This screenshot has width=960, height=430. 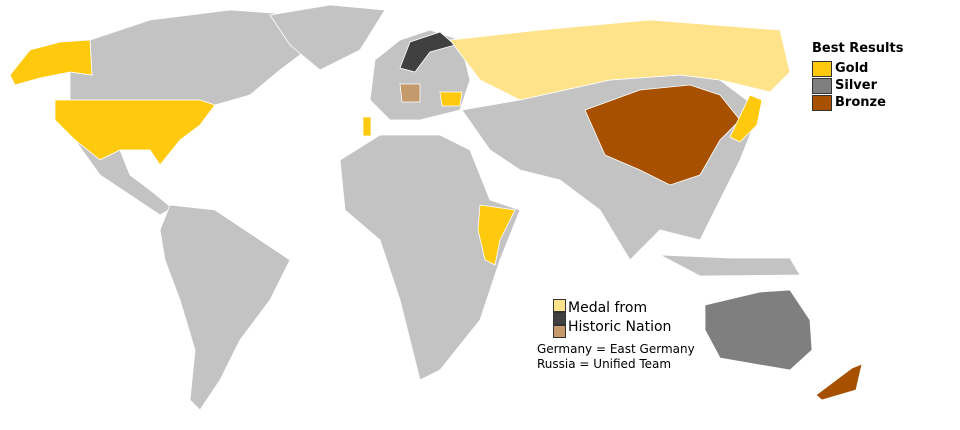 I want to click on historic-label-1: Medal from, so click(x=608, y=308).